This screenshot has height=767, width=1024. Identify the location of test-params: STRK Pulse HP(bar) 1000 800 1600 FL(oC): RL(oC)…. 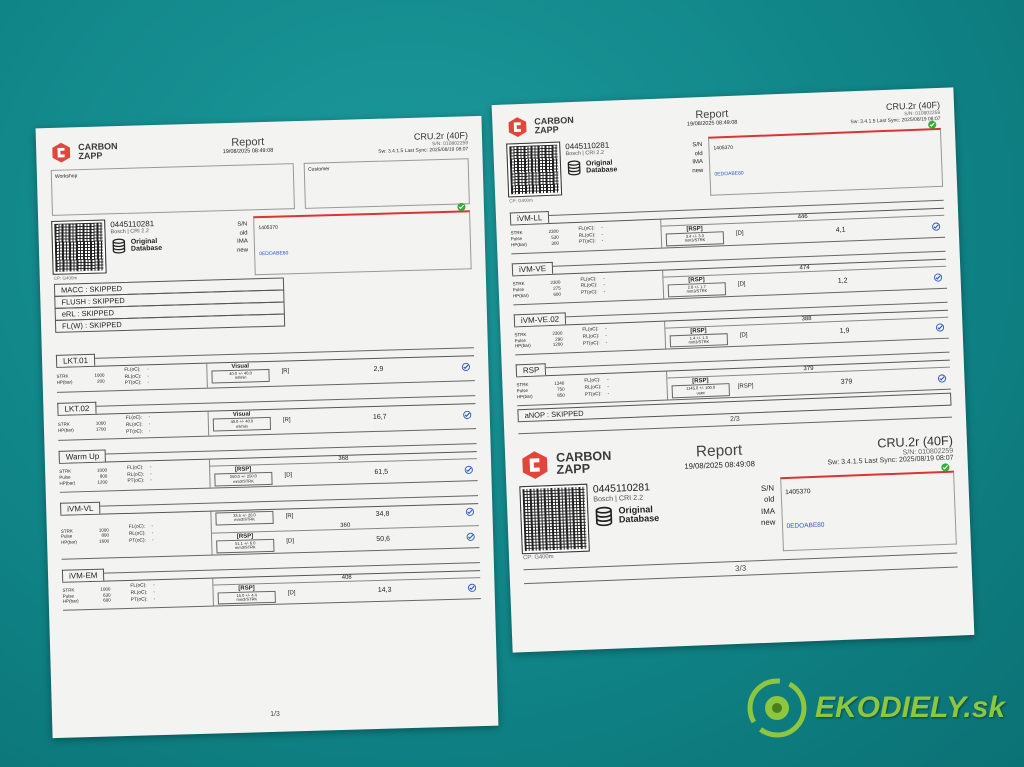
(135, 535).